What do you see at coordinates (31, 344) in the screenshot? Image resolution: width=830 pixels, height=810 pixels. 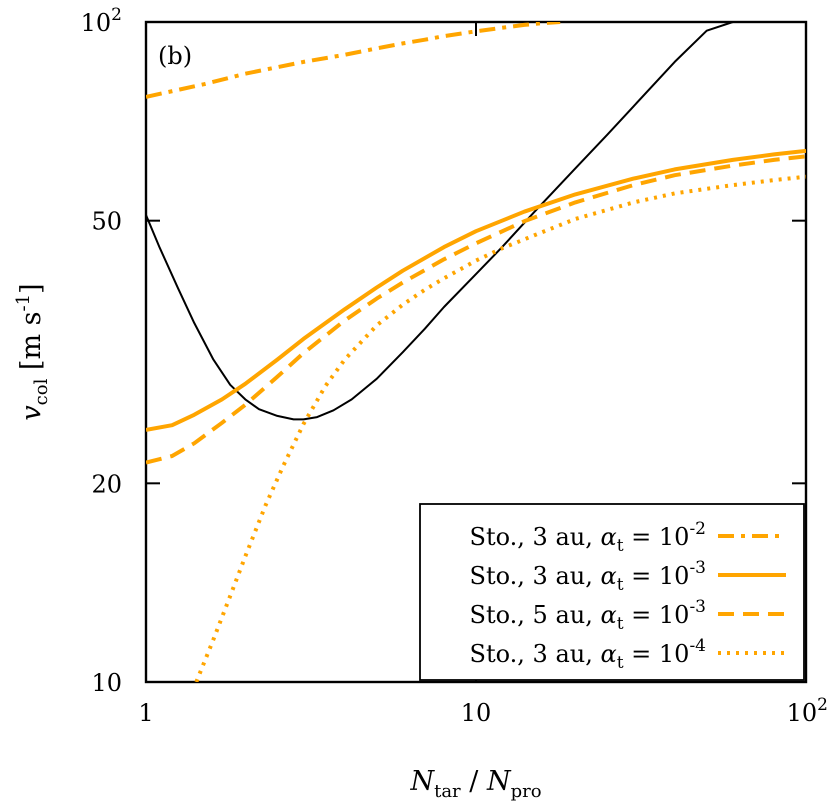 I see `y-axis-title-unit: [m s` at bounding box center [31, 344].